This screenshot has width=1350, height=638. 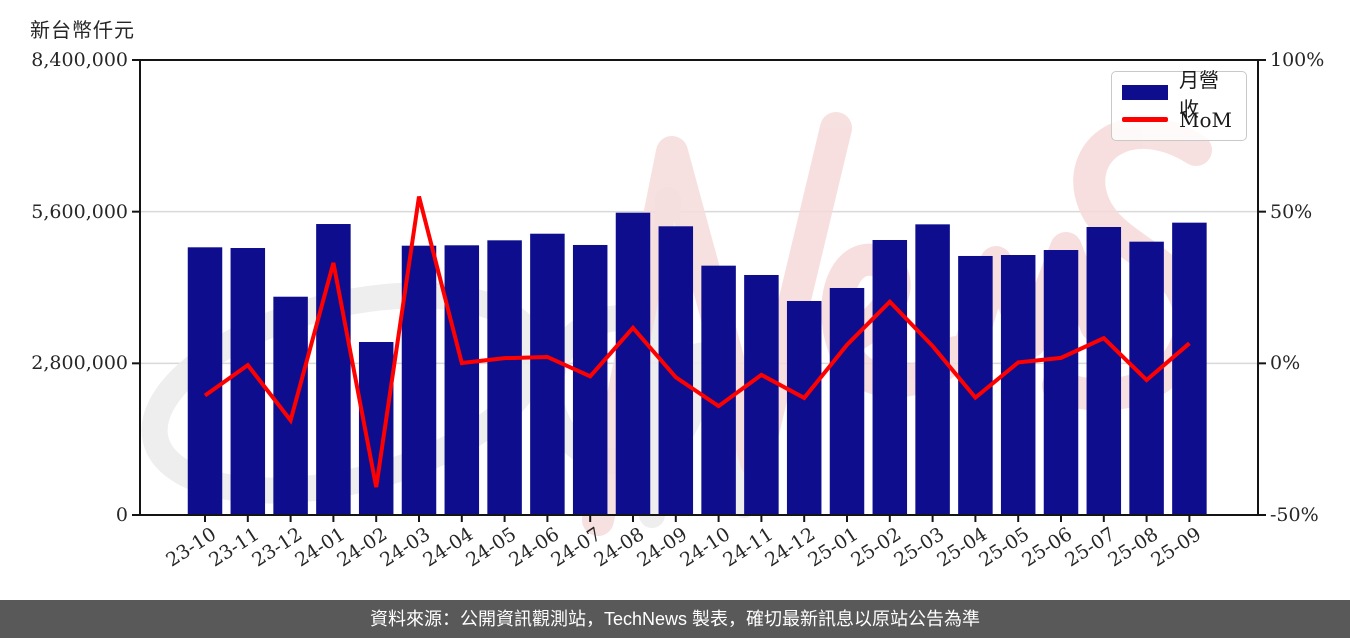 I want to click on y-tick-label-right: -50%, so click(x=1294, y=515).